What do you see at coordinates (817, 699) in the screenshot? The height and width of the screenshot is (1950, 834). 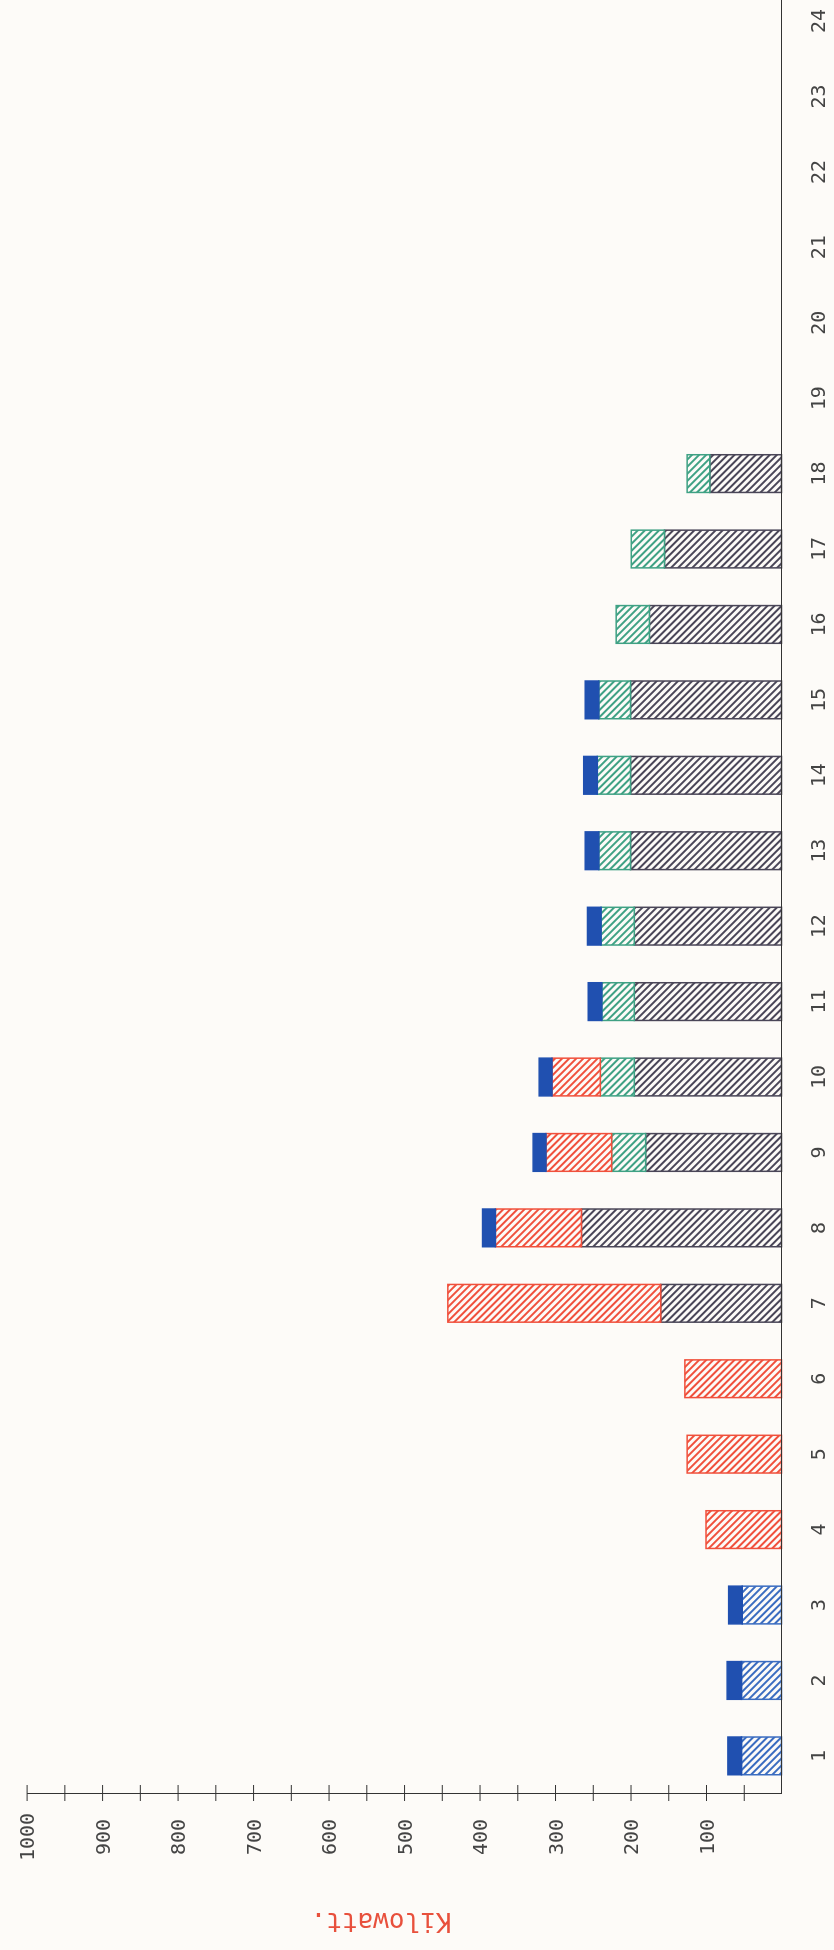 I see `y-tick-label: 15` at bounding box center [817, 699].